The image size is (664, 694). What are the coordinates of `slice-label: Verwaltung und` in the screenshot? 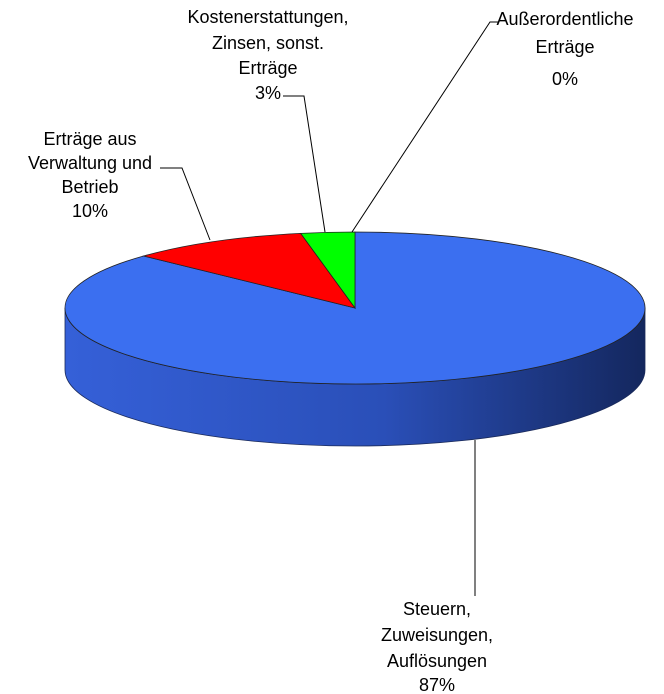 It's located at (90, 163).